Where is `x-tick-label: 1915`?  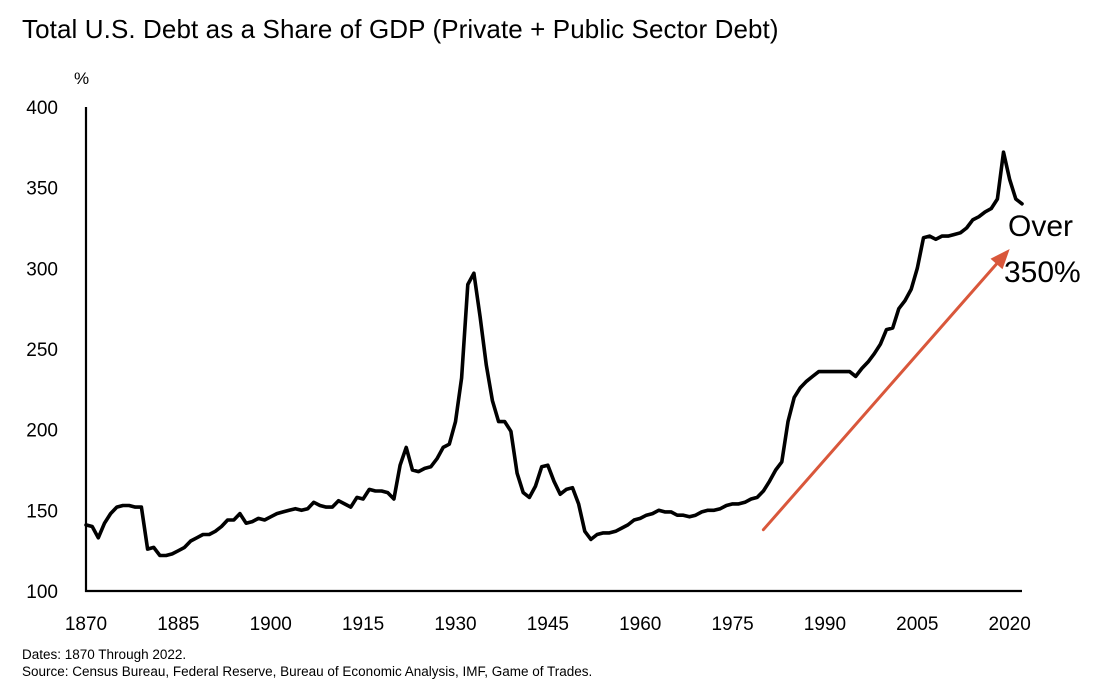 x-tick-label: 1915 is located at coordinates (363, 624).